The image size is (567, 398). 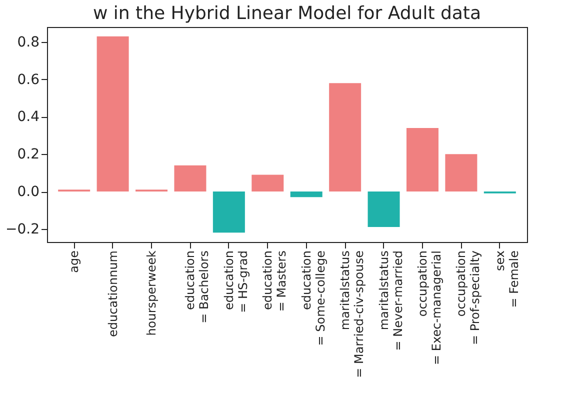 I want to click on y-tick-label: 0.8, so click(x=28, y=42).